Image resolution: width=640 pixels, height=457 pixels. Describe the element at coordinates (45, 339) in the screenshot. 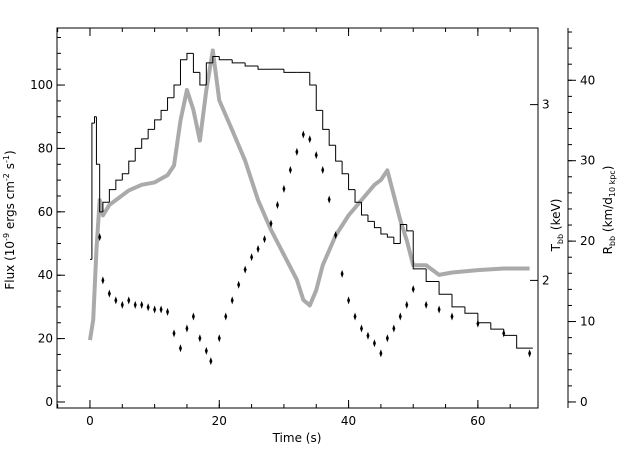

I see `y-tick-label: 20` at that location.